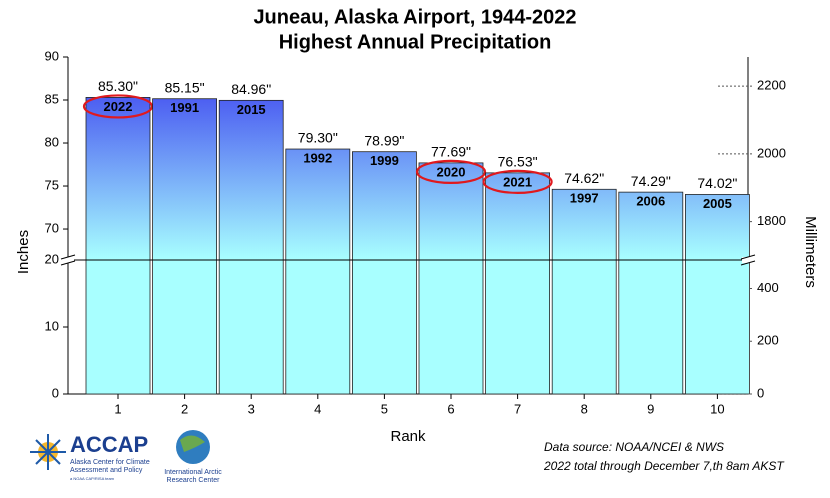 The width and height of the screenshot is (830, 498). Describe the element at coordinates (584, 408) in the screenshot. I see `x-tick-label: 8` at that location.